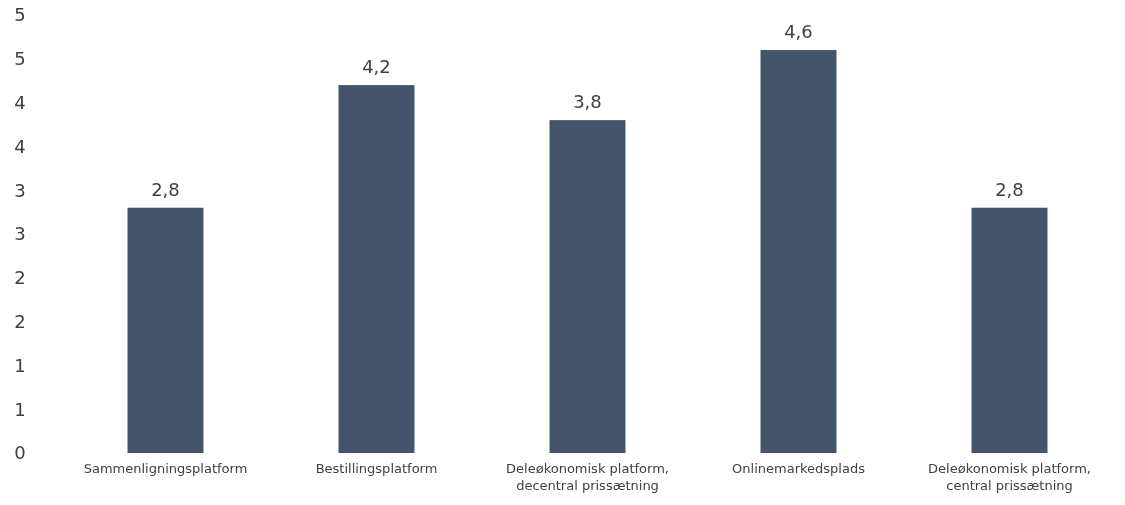 Image resolution: width=1125 pixels, height=505 pixels. I want to click on y-tick-label: 0, so click(20, 453).